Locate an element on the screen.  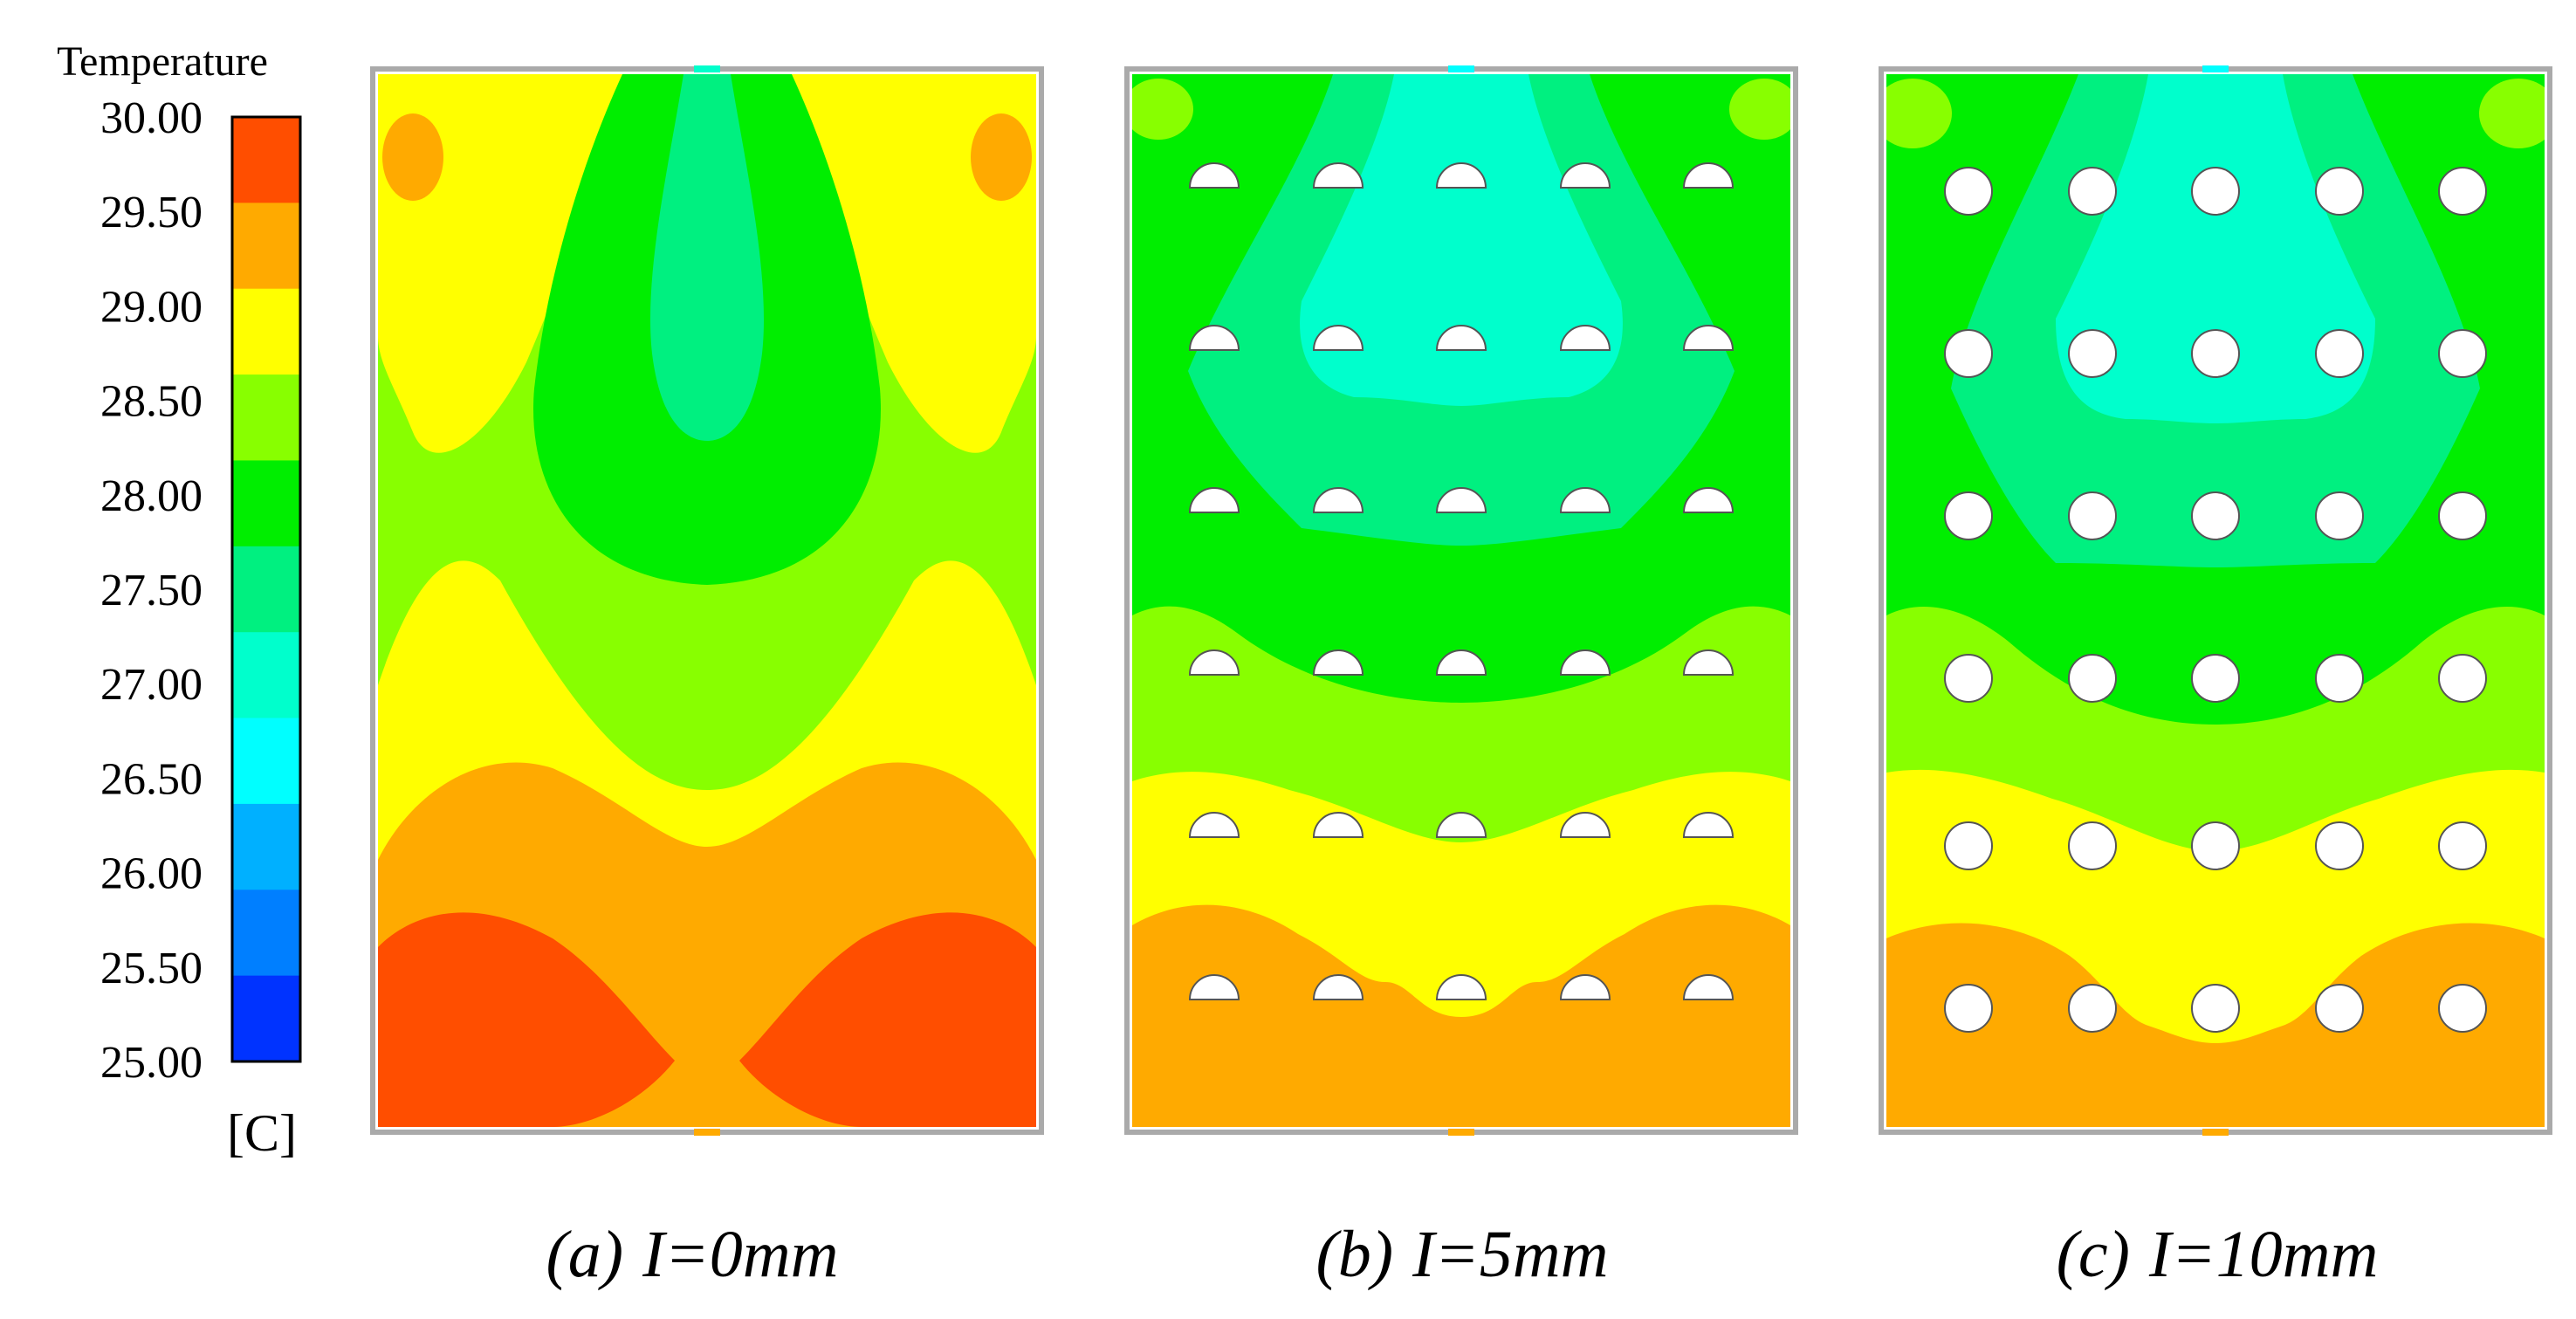
legend-tick-label: 25.00 is located at coordinates (151, 1063).